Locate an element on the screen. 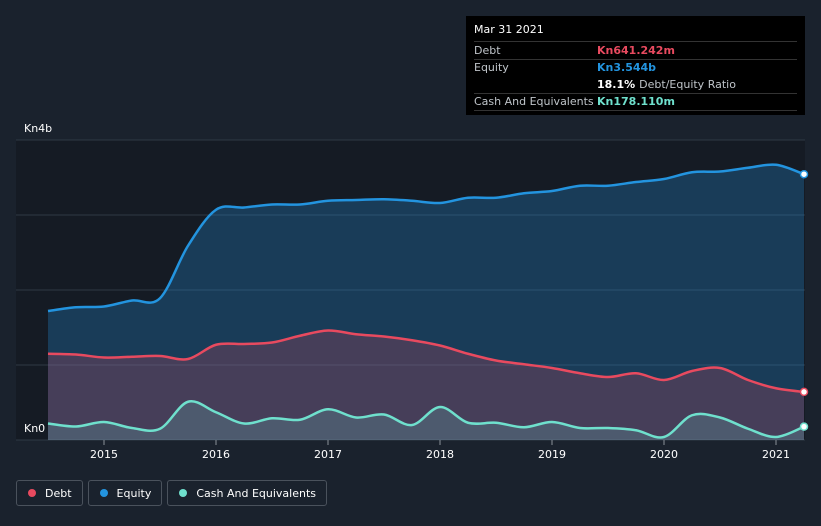  tooltip-debt-label: Debt is located at coordinates (487, 50).